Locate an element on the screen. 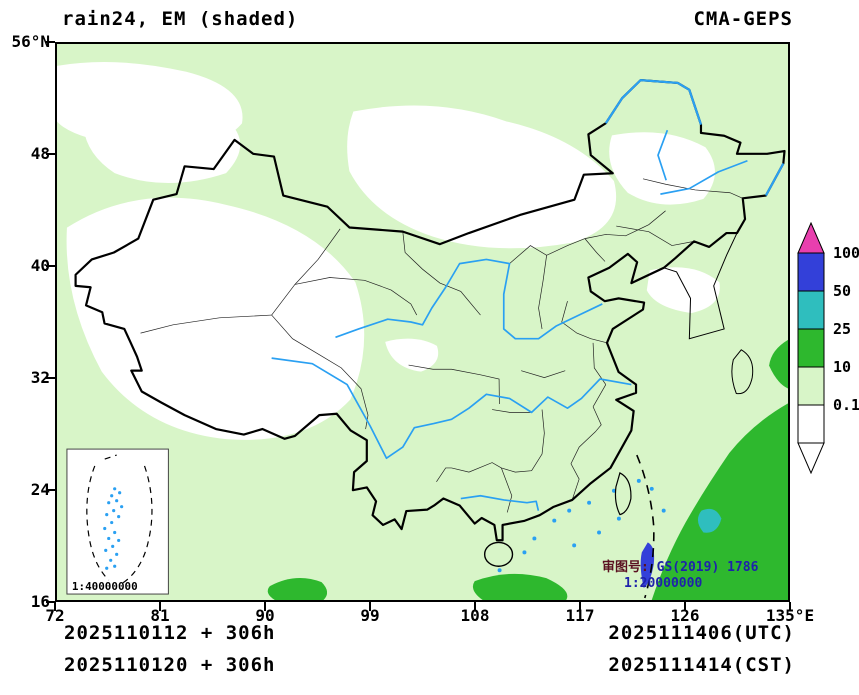 The height and width of the screenshot is (695, 859). yellow-river is located at coordinates (469, 299).